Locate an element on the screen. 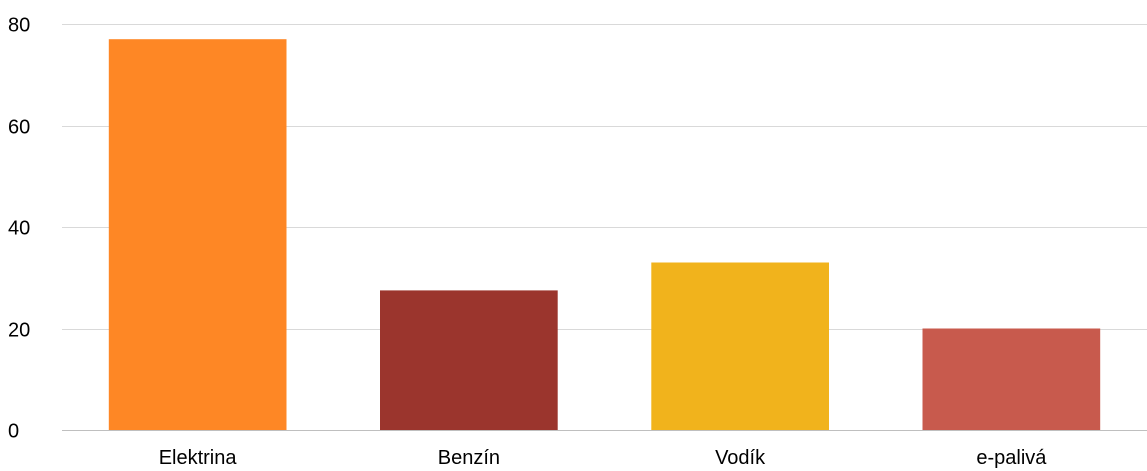 This screenshot has height=471, width=1147. y-tick-label: 60 is located at coordinates (19, 128).